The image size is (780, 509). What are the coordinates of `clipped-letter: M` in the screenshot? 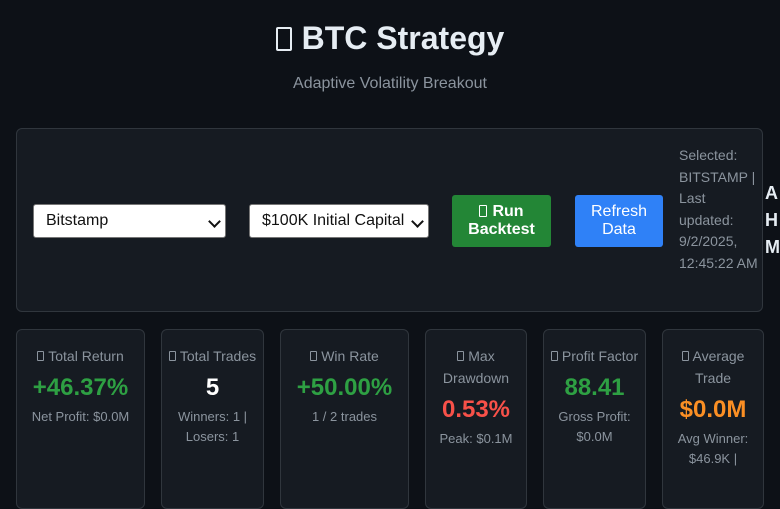 It's located at (772, 247).